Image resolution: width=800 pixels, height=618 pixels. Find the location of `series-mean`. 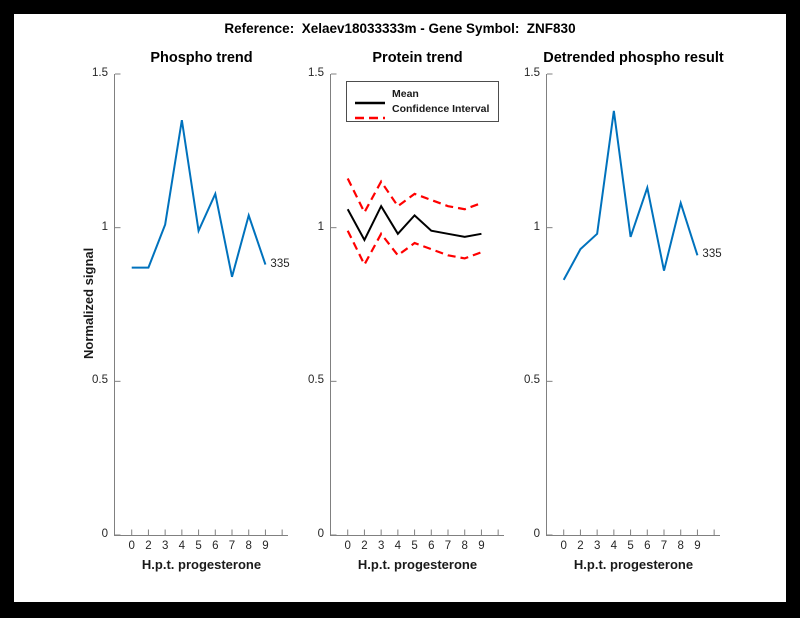

series-mean is located at coordinates (414, 223).